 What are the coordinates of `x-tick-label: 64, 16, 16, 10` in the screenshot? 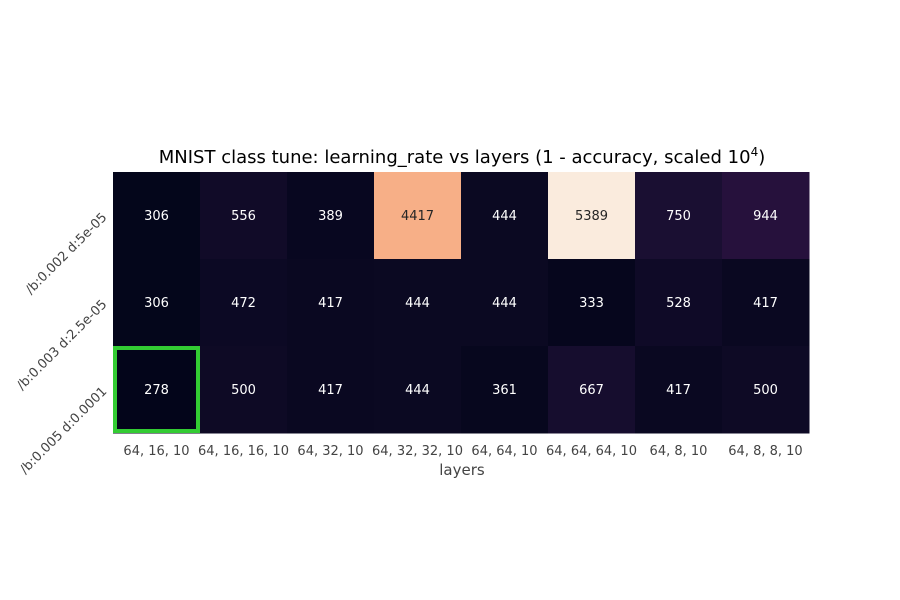 It's located at (243, 451).